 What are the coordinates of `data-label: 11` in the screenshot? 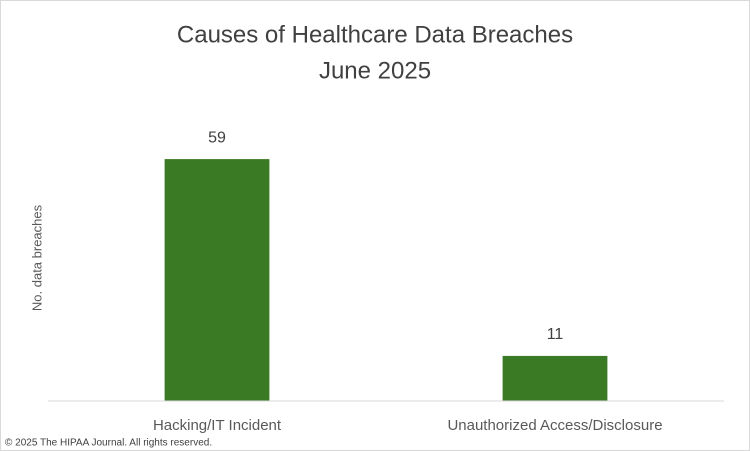 It's located at (555, 334).